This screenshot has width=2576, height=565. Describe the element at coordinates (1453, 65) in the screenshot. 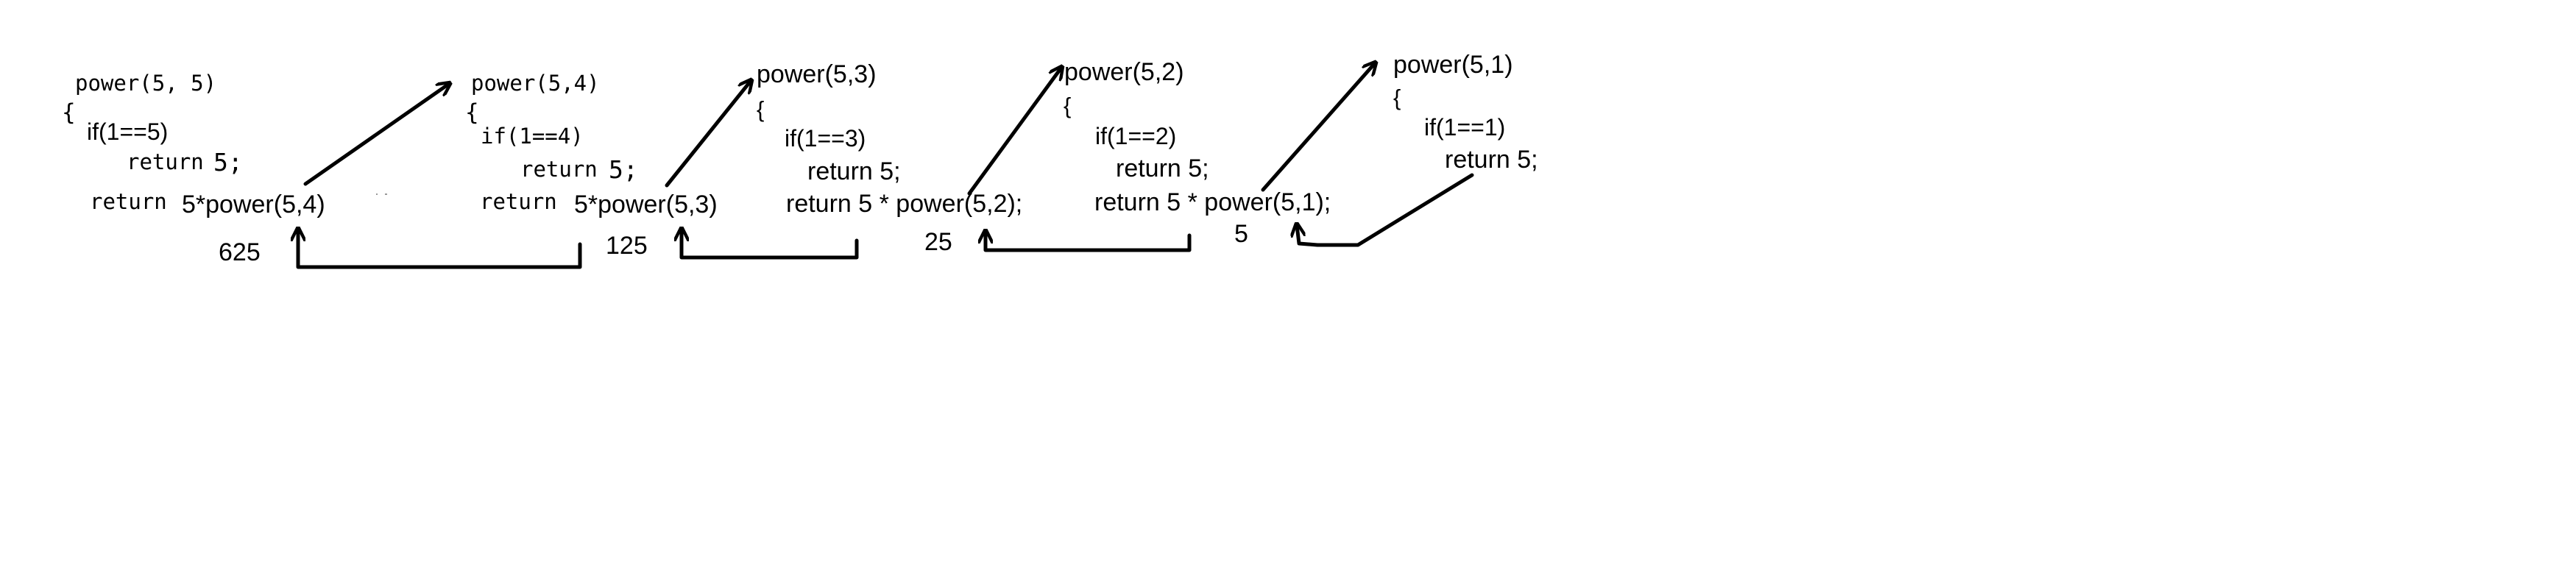

I see `call-label: power(5,1)` at that location.